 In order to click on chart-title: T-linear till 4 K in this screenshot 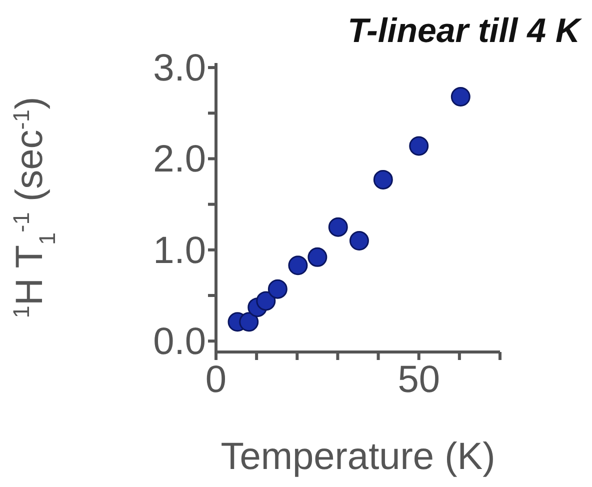, I will do `click(465, 31)`.